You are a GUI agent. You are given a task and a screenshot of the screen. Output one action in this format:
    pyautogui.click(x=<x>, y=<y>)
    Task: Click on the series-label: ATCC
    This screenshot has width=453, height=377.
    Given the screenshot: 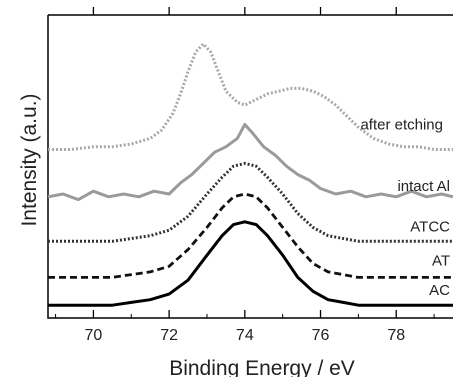 What is the action you would take?
    pyautogui.click(x=430, y=226)
    